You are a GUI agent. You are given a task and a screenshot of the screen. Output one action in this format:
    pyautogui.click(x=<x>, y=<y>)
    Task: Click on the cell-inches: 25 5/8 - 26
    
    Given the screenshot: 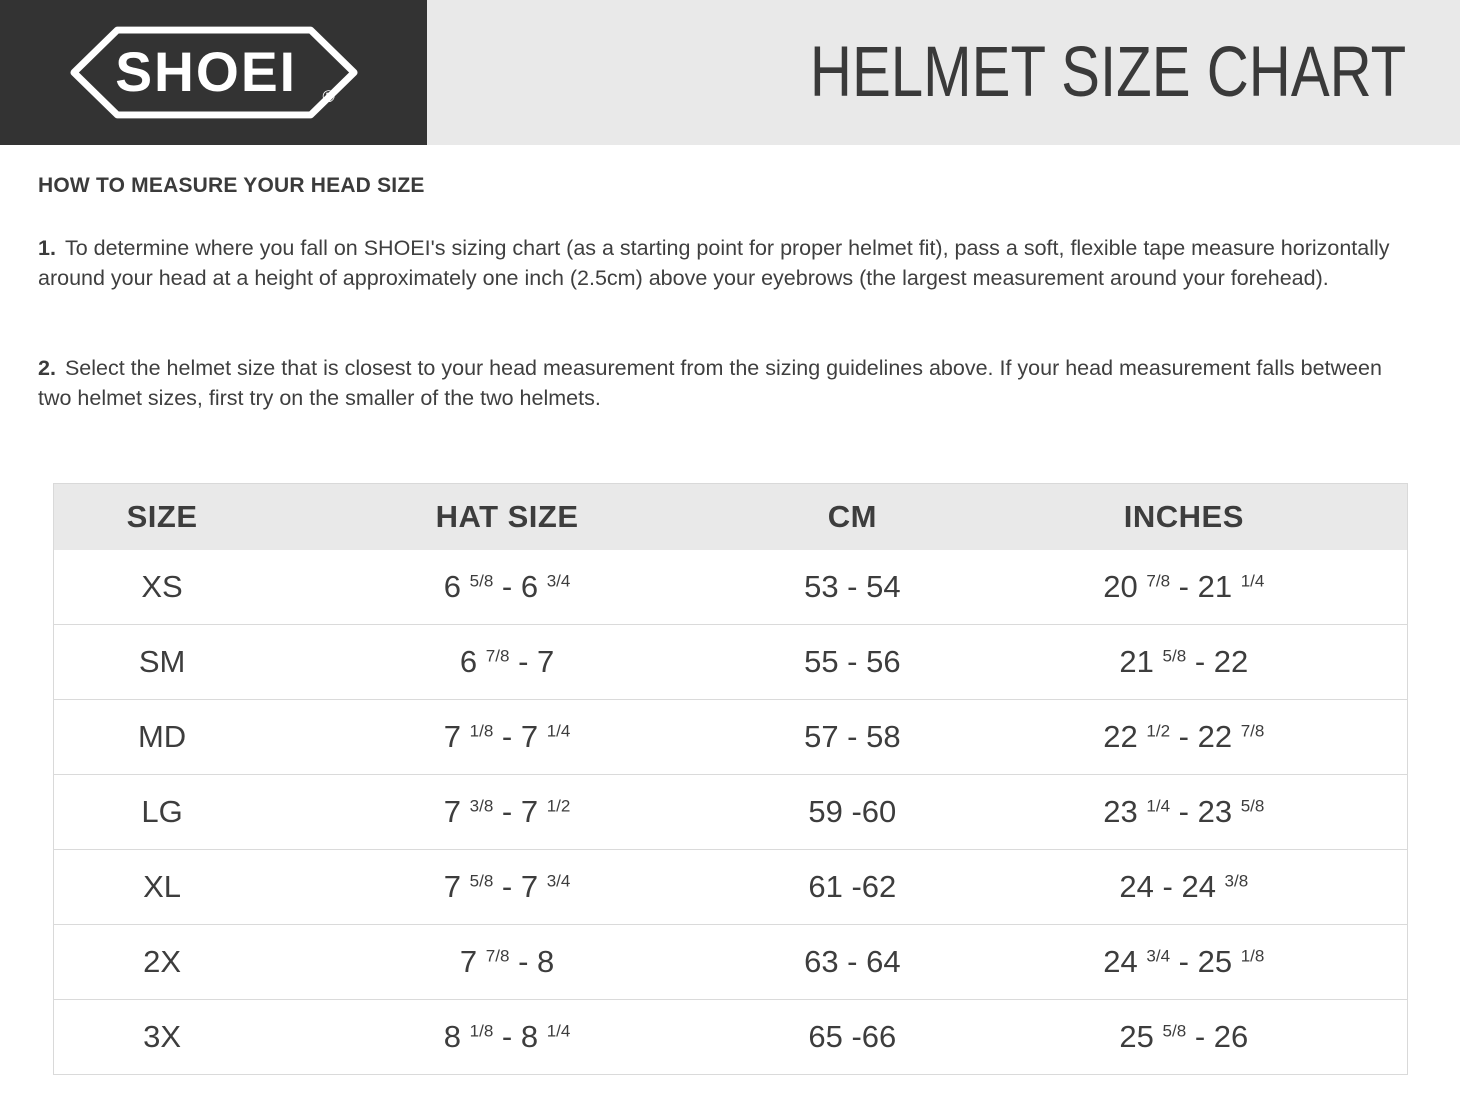 What is the action you would take?
    pyautogui.click(x=1184, y=1037)
    